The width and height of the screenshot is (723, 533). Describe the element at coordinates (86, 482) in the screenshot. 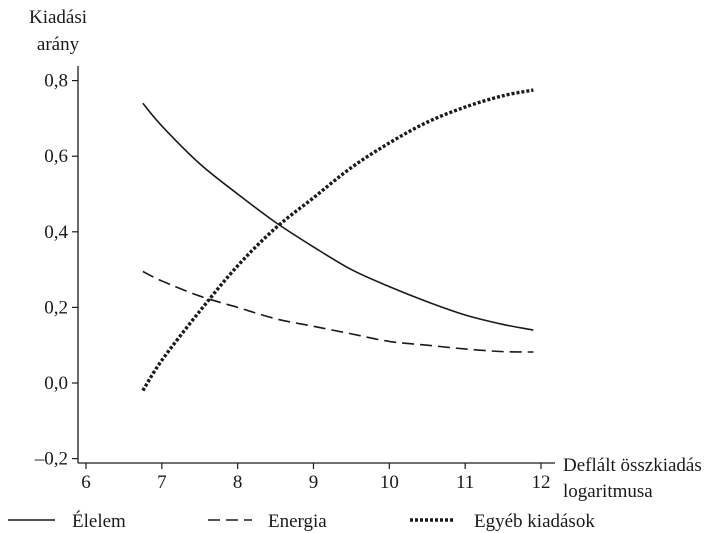

I see `x-tick-label: 6` at that location.